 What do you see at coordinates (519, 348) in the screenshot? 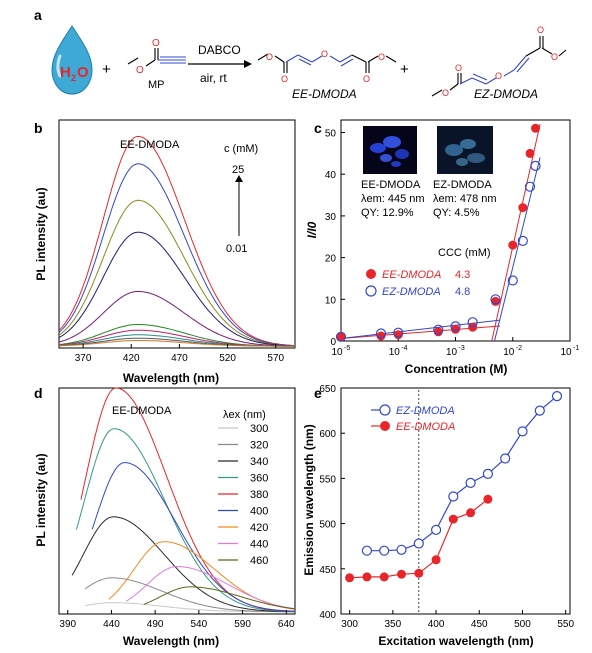
I see `panel-c-xtick-exp-3: -2` at bounding box center [519, 348].